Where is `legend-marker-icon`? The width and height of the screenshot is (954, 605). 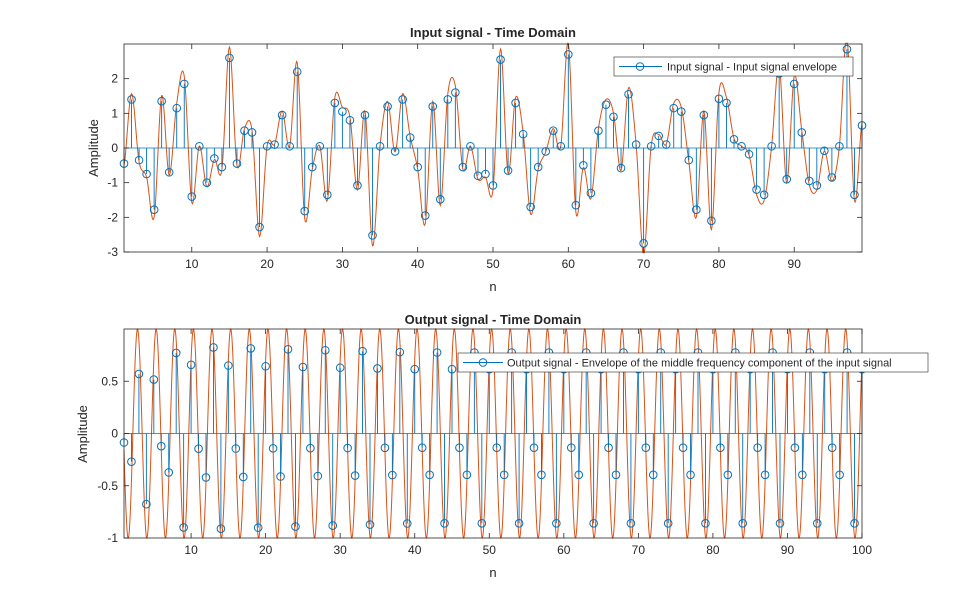
legend-marker-icon is located at coordinates (640, 66).